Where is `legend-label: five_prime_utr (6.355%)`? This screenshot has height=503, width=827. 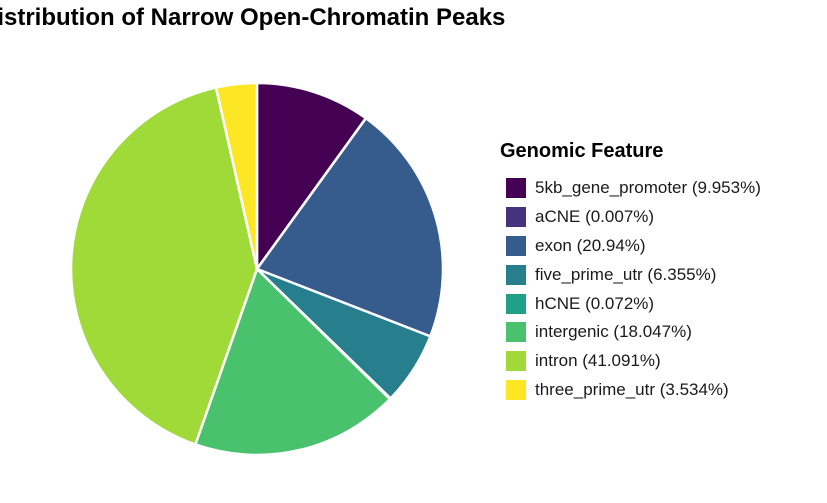 legend-label: five_prime_utr (6.355%) is located at coordinates (626, 274).